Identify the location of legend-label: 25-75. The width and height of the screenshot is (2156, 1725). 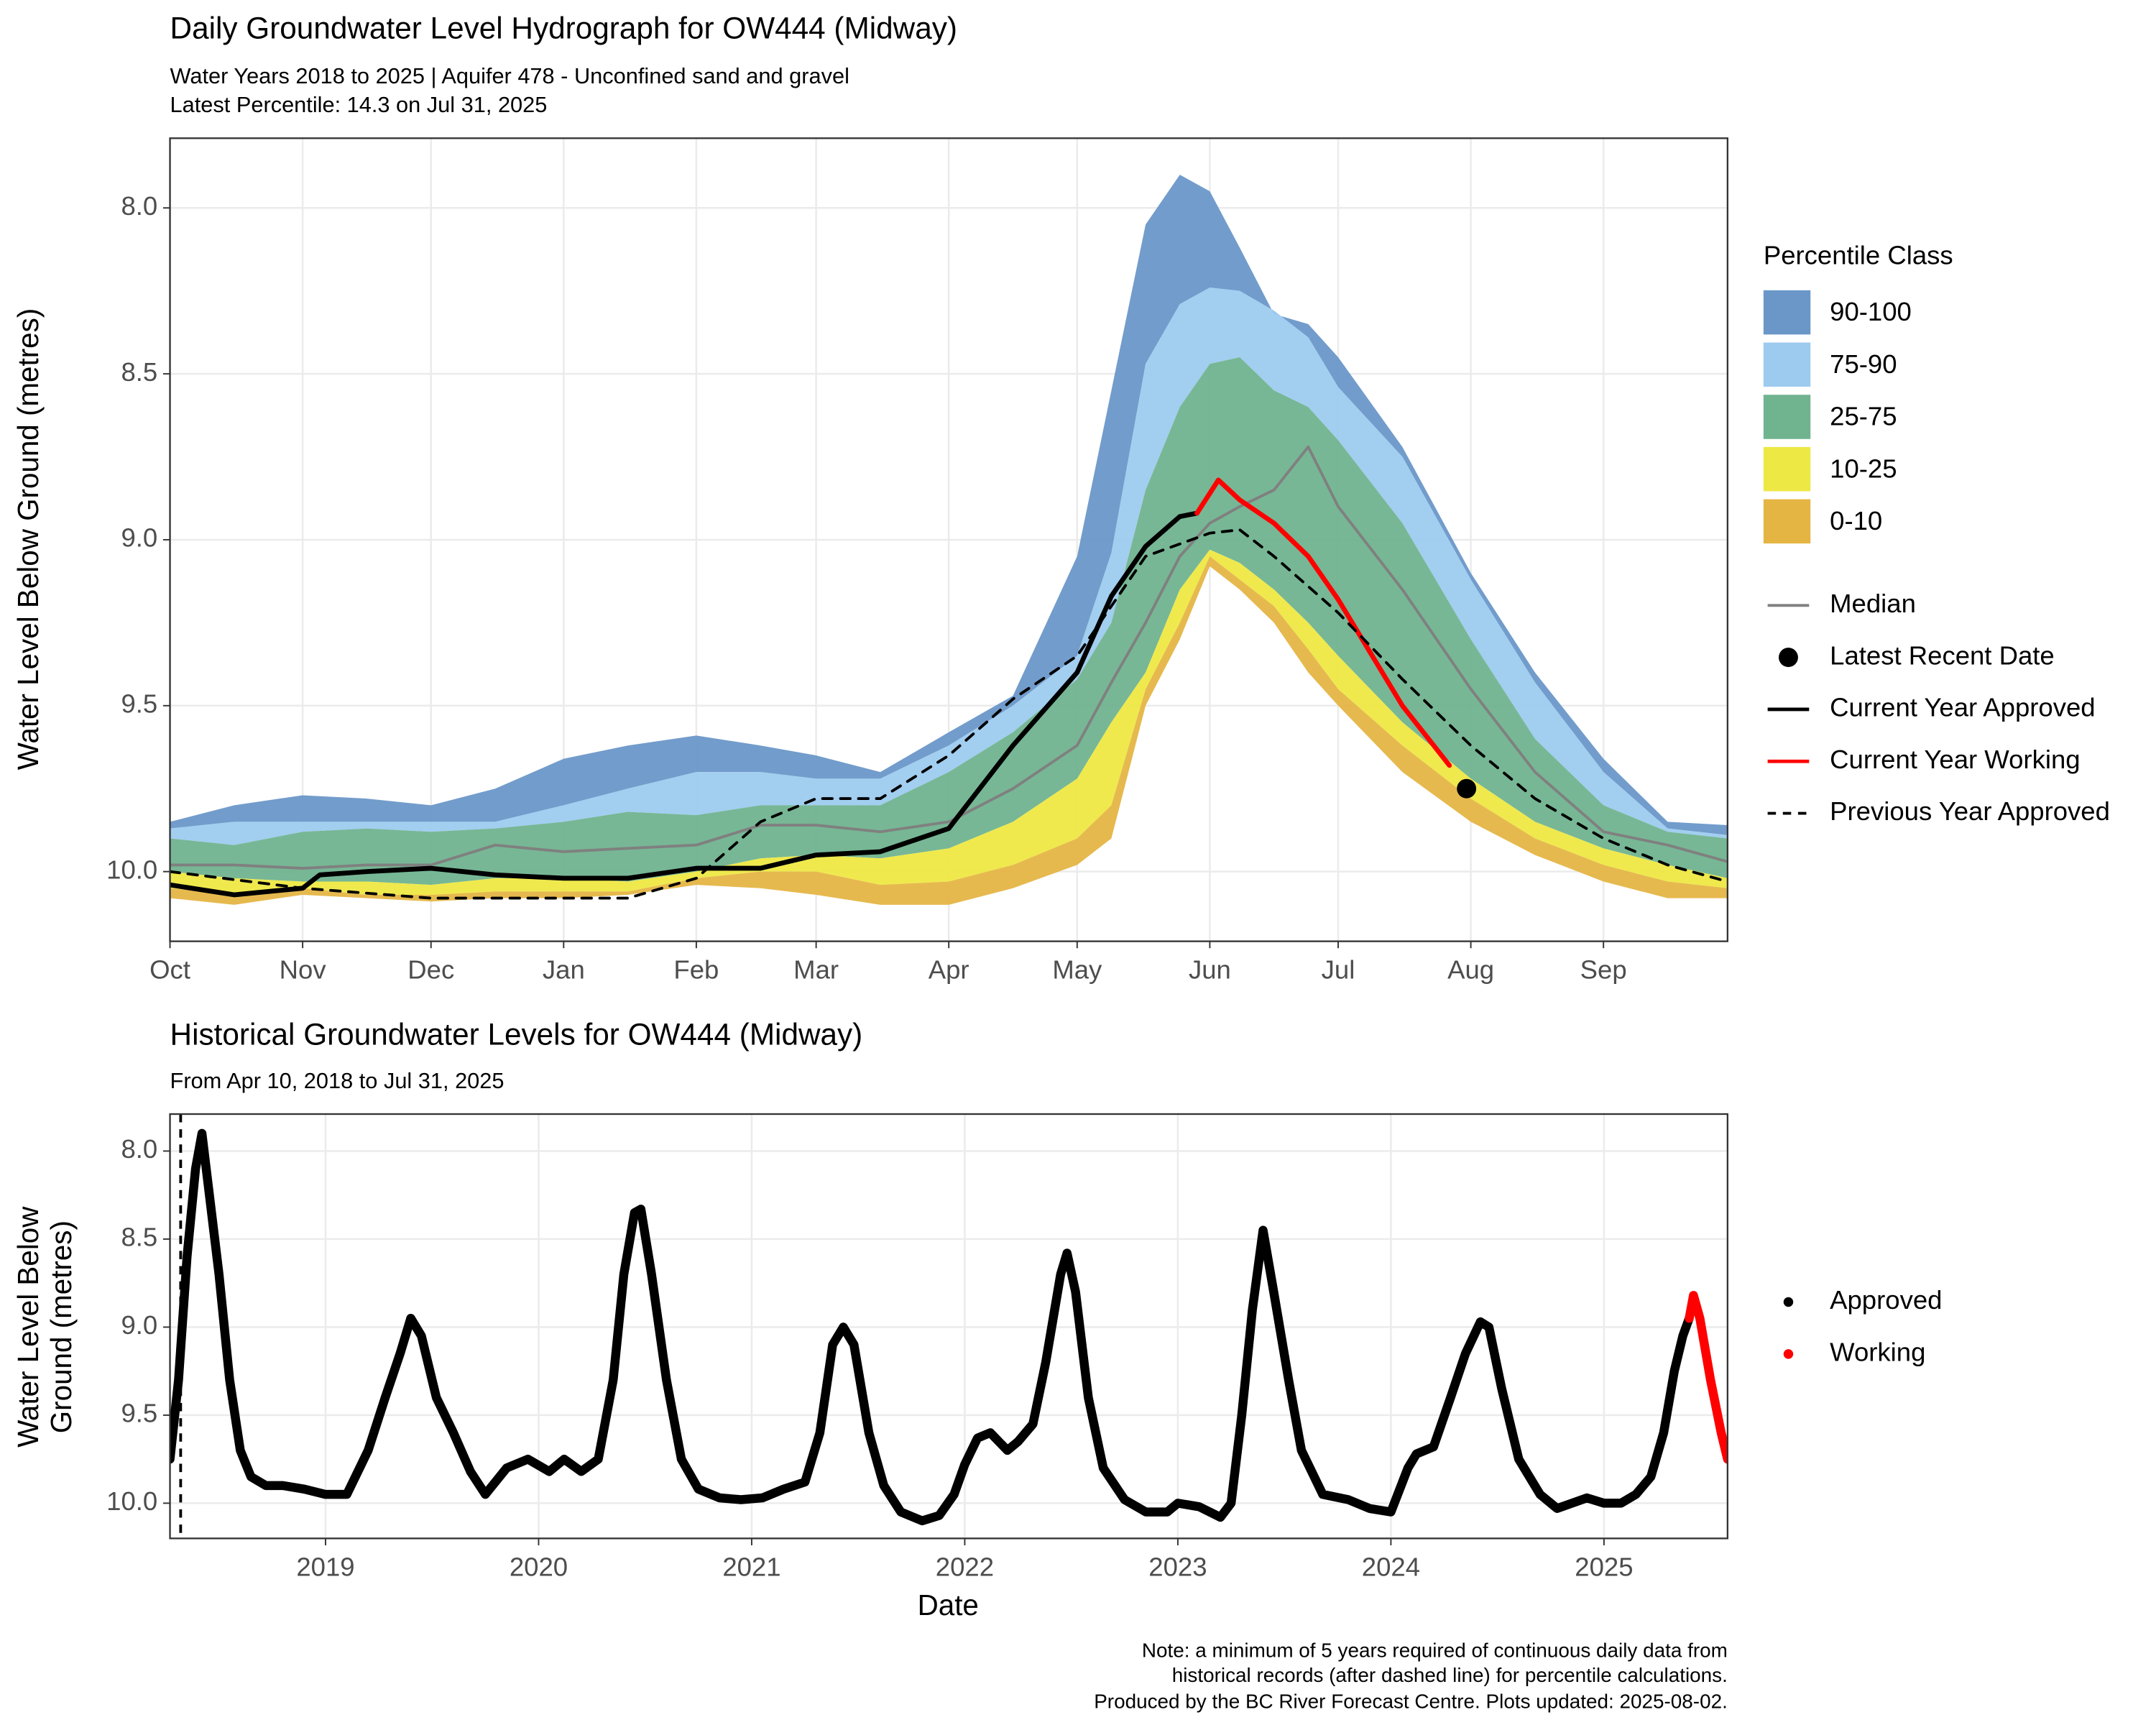
(1864, 416).